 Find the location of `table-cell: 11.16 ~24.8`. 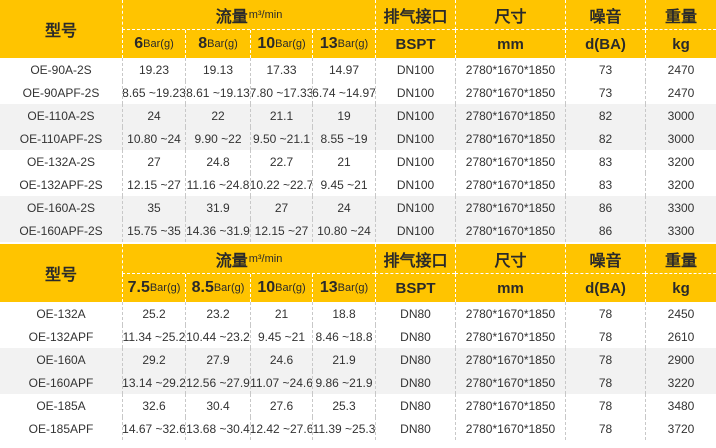

table-cell: 11.16 ~24.8 is located at coordinates (217, 184).